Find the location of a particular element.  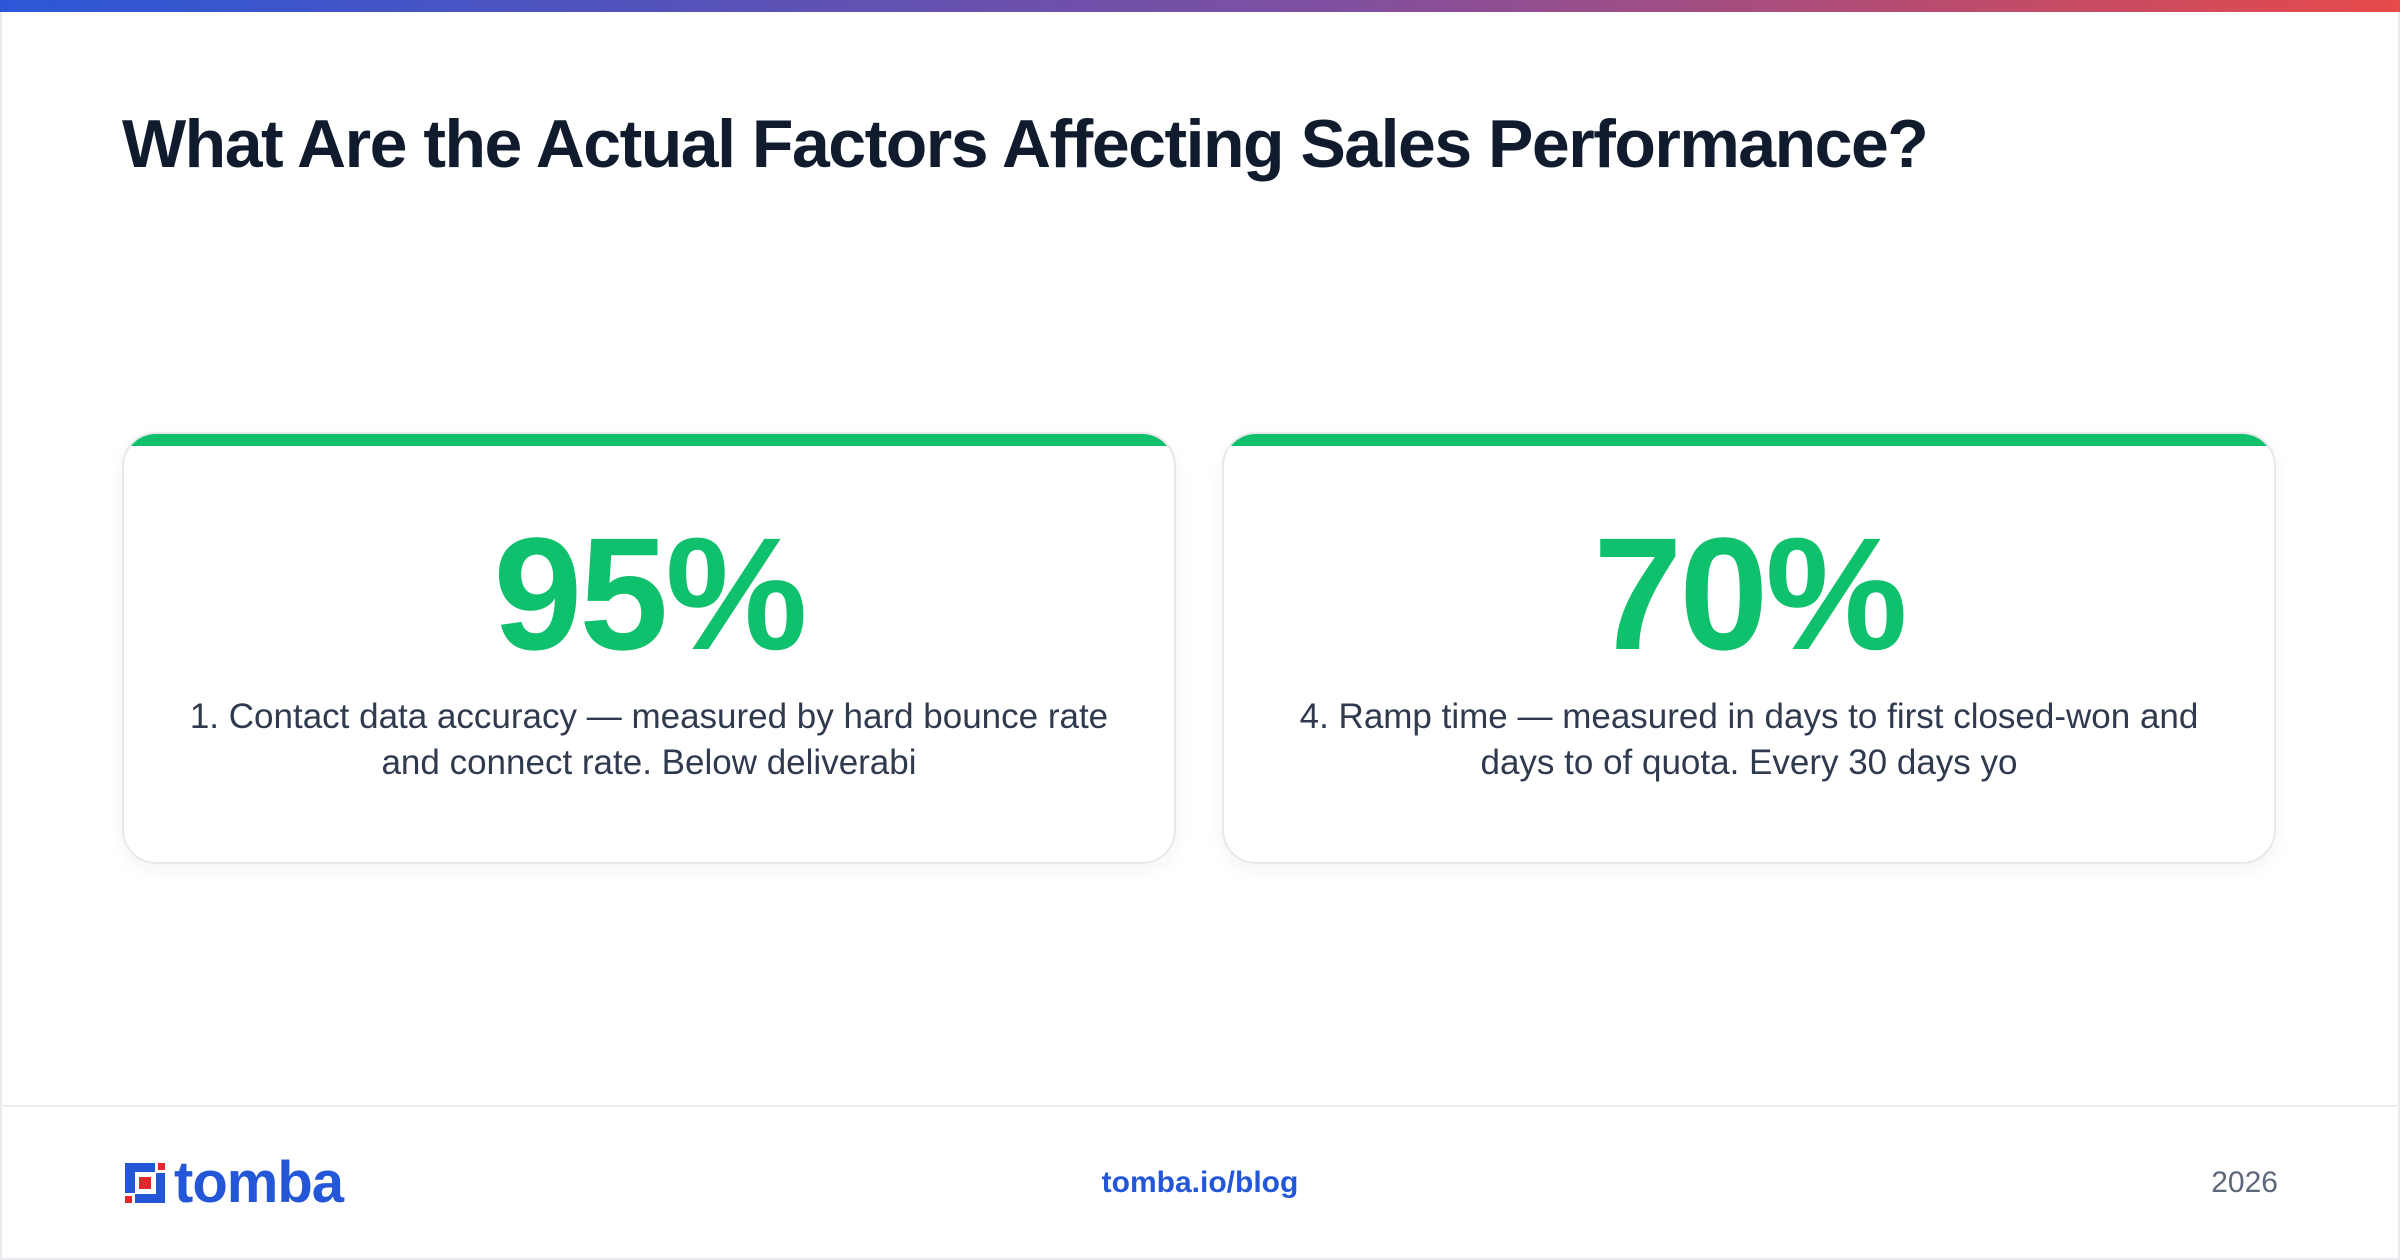

top-gradient-bar is located at coordinates (1200, 6).